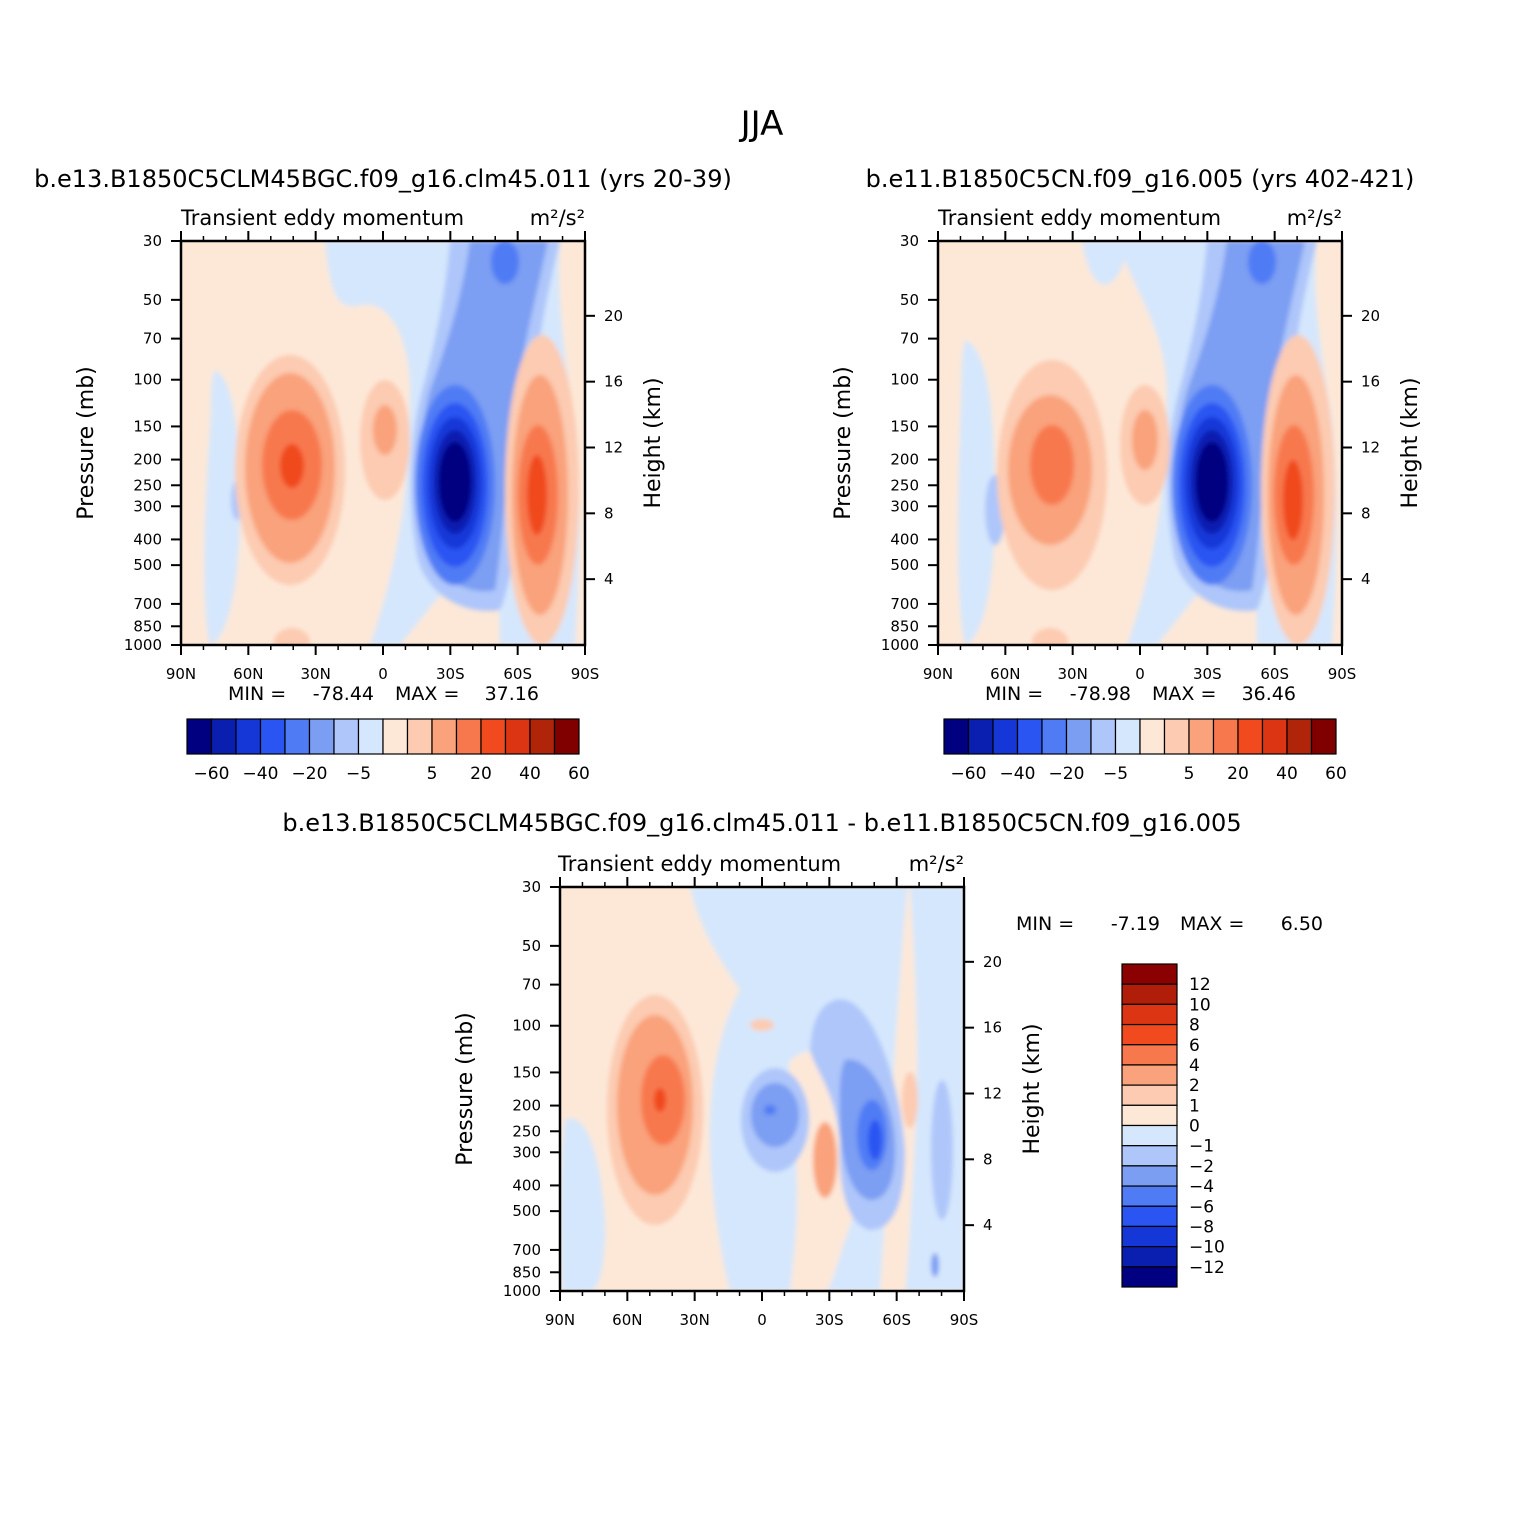 This screenshot has width=1524, height=1524. Describe the element at coordinates (557, 218) in the screenshot. I see `panel-1-units: m²/s²` at that location.